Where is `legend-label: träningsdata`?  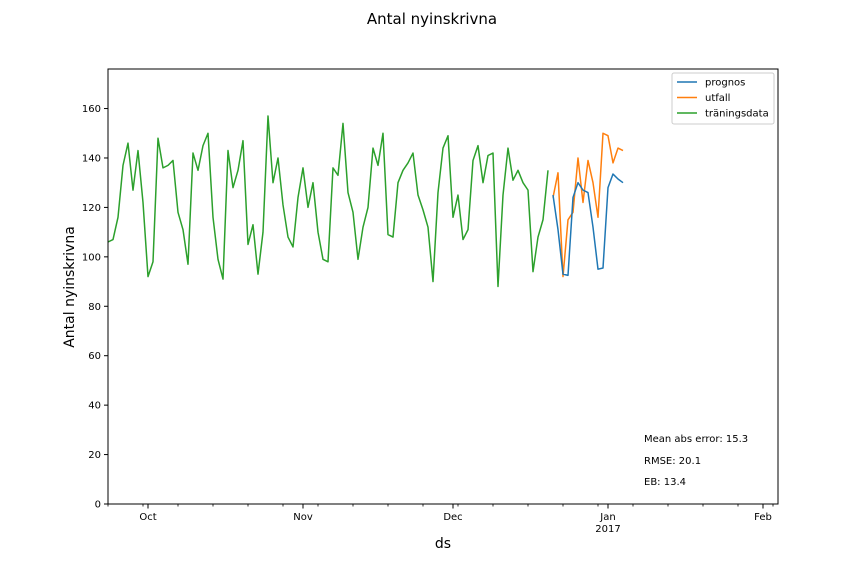
legend-label: träningsdata is located at coordinates (737, 114).